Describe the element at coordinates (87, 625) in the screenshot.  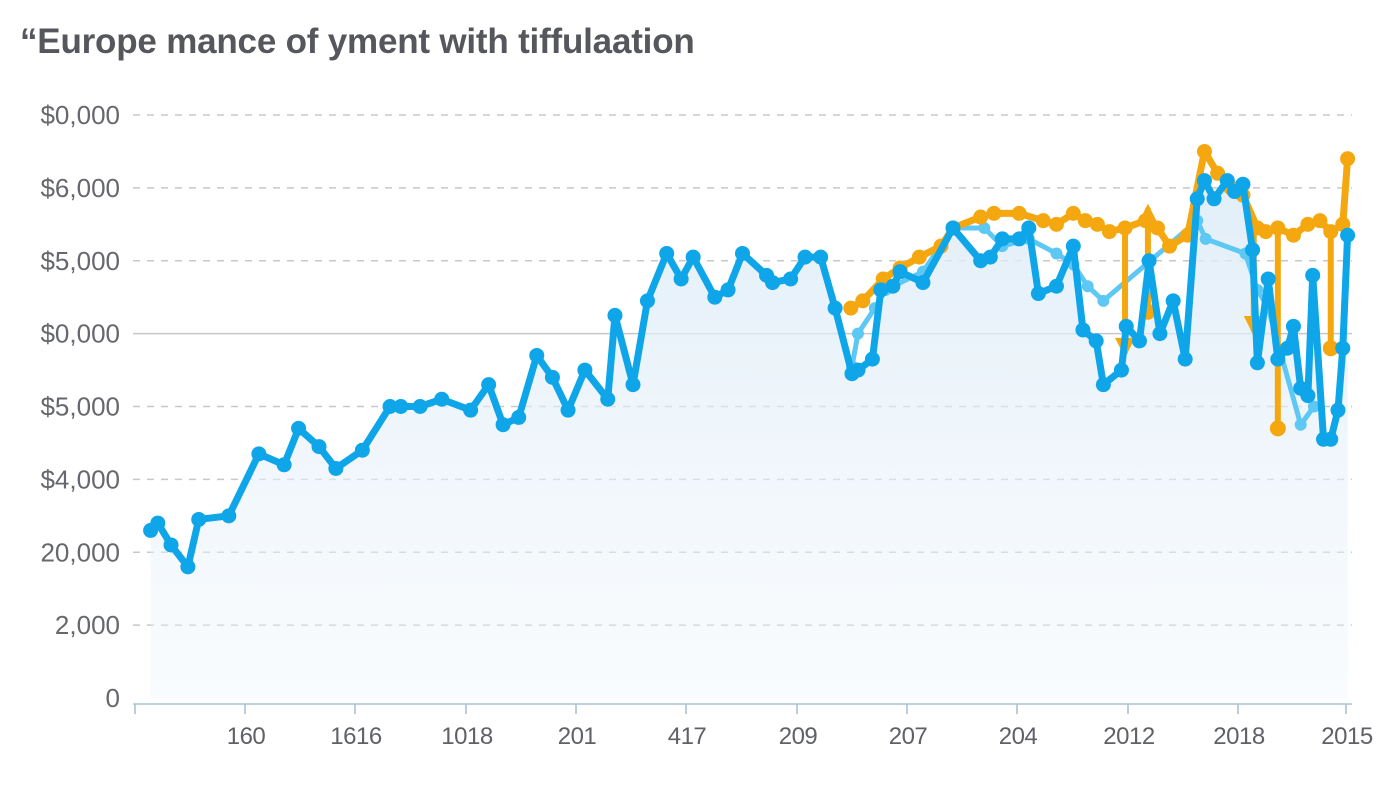
I see `y-tick-label: 2,000` at that location.